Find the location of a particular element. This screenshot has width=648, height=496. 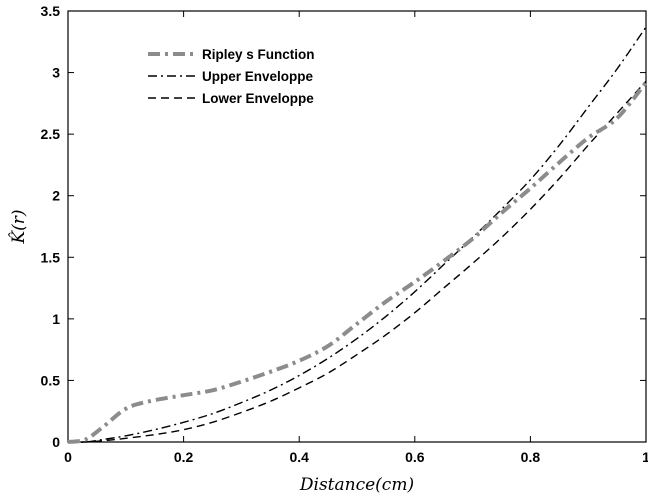

x-axis-label: Distance(cm) is located at coordinates (356, 485).